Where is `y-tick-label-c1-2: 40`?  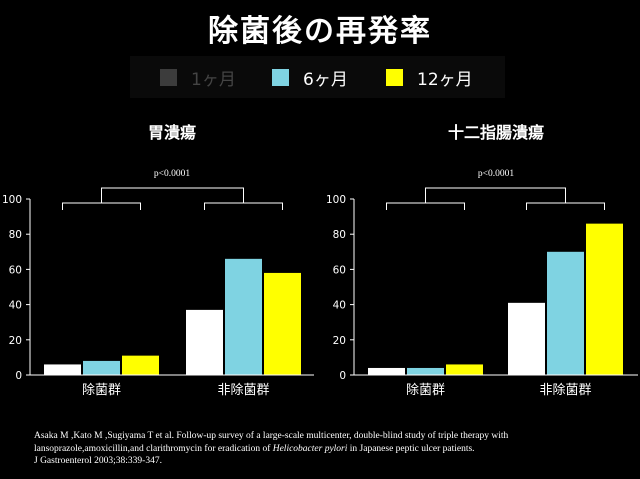 y-tick-label-c1-2: 40 is located at coordinates (15, 306).